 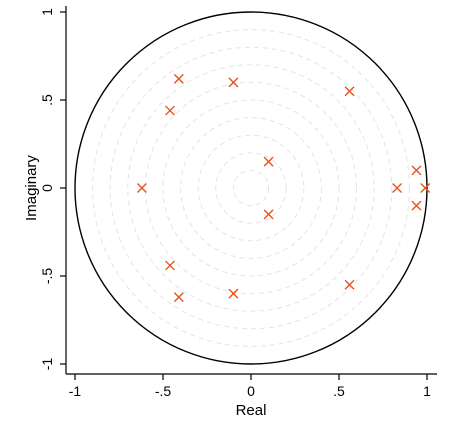 I want to click on x-tick-label-3: .5, so click(x=339, y=391).